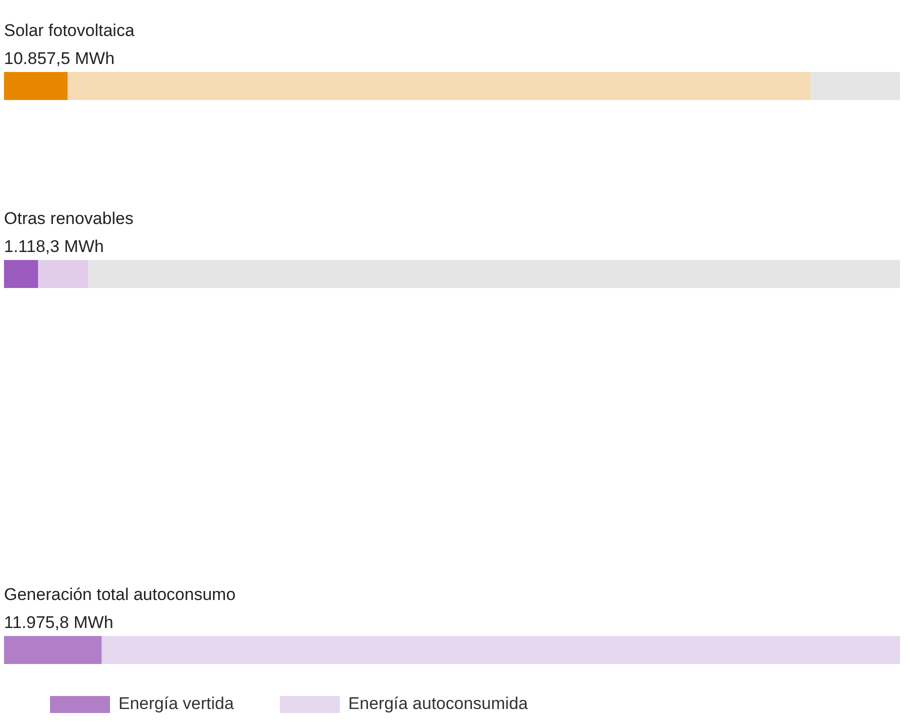 The height and width of the screenshot is (723, 910). Describe the element at coordinates (69, 218) in the screenshot. I see `y-tick-label: Otras renovables` at that location.